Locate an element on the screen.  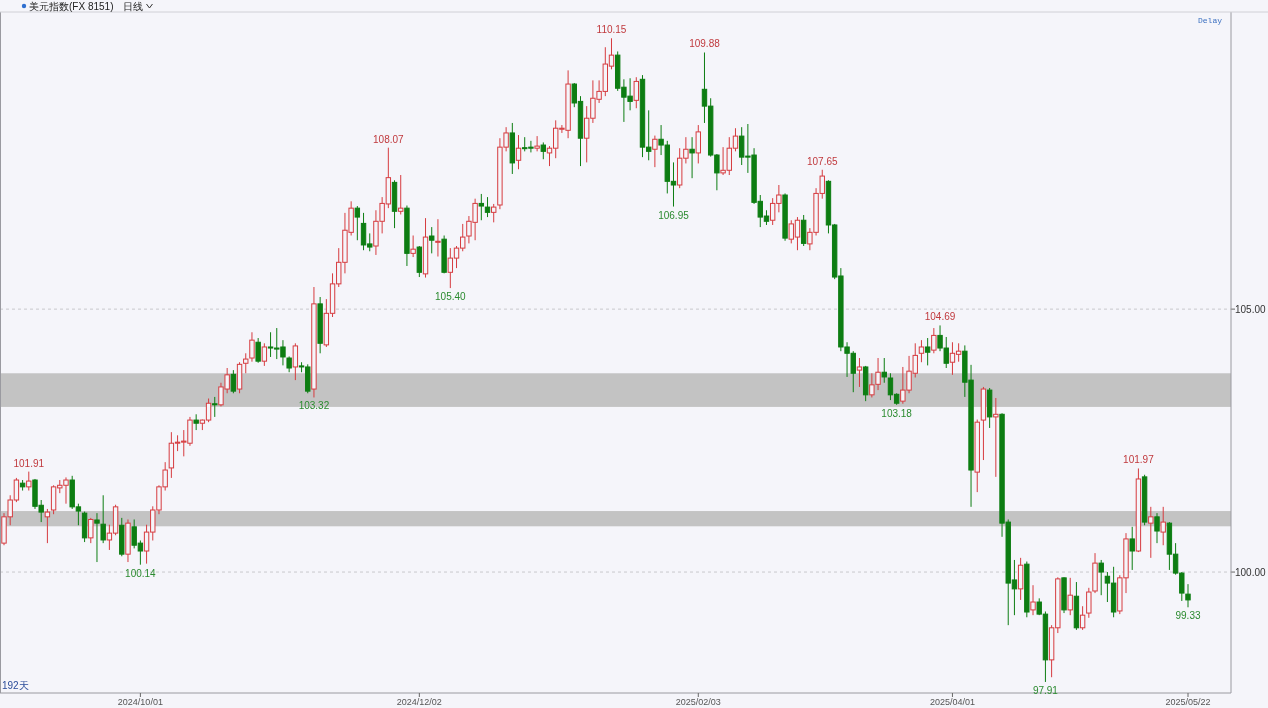
chart-title: 美元指数(FX 8151) is located at coordinates (71, 6).